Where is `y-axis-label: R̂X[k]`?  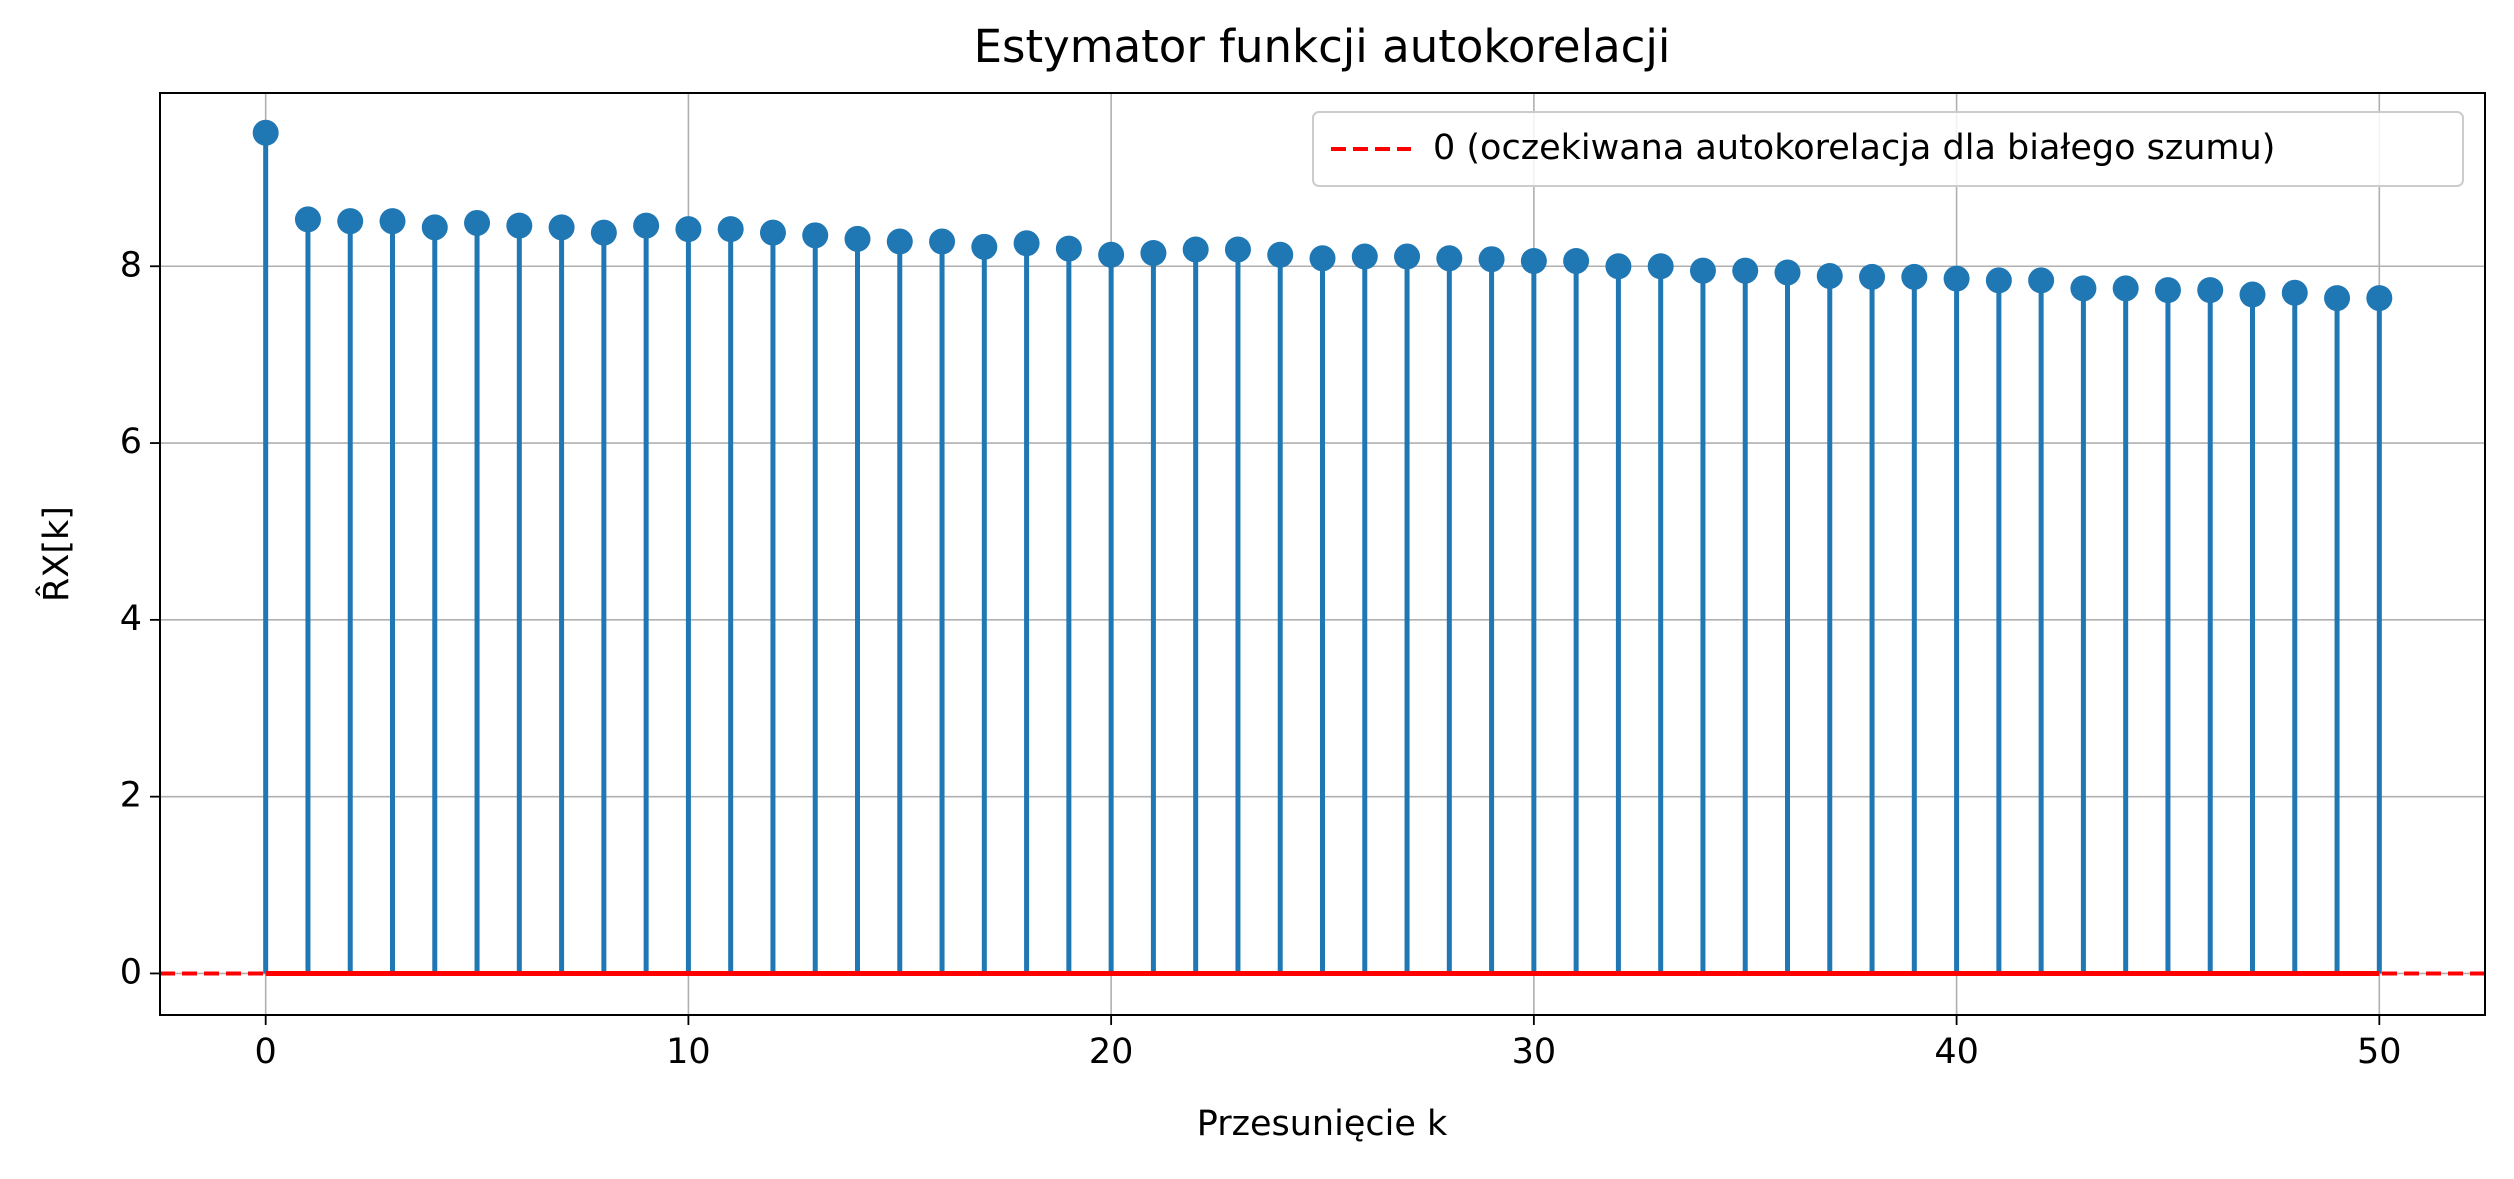
y-axis-label: R̂X[k] is located at coordinates (56, 554).